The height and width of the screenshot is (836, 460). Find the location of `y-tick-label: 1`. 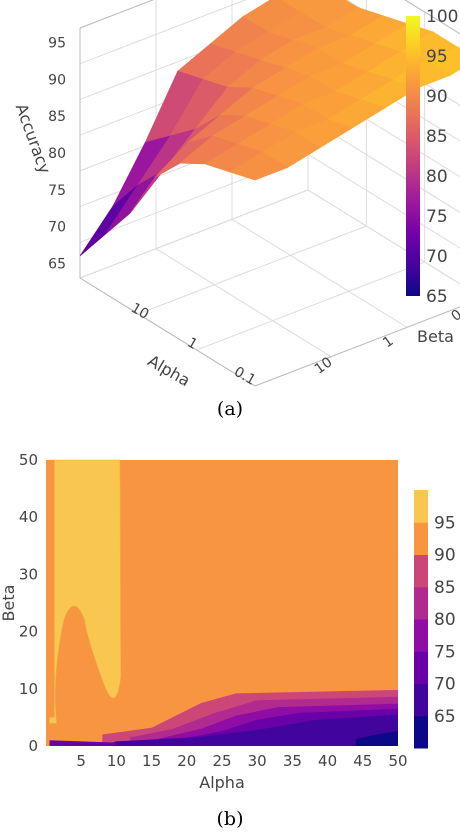

y-tick-label: 1 is located at coordinates (388, 342).